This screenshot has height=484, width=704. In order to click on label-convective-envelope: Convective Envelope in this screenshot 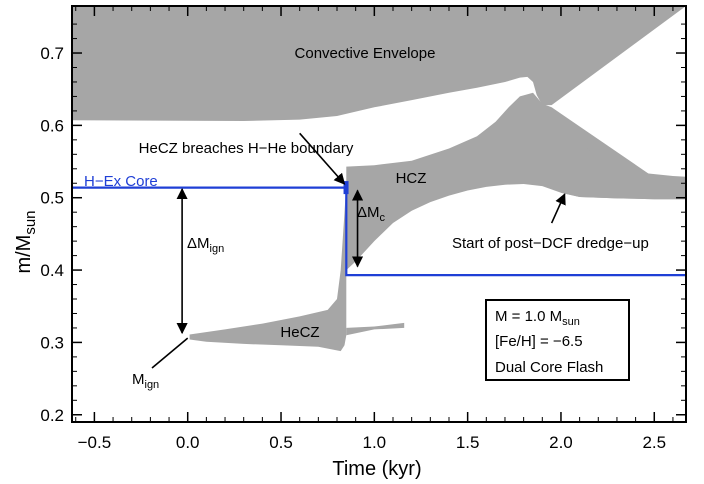, I will do `click(365, 53)`.